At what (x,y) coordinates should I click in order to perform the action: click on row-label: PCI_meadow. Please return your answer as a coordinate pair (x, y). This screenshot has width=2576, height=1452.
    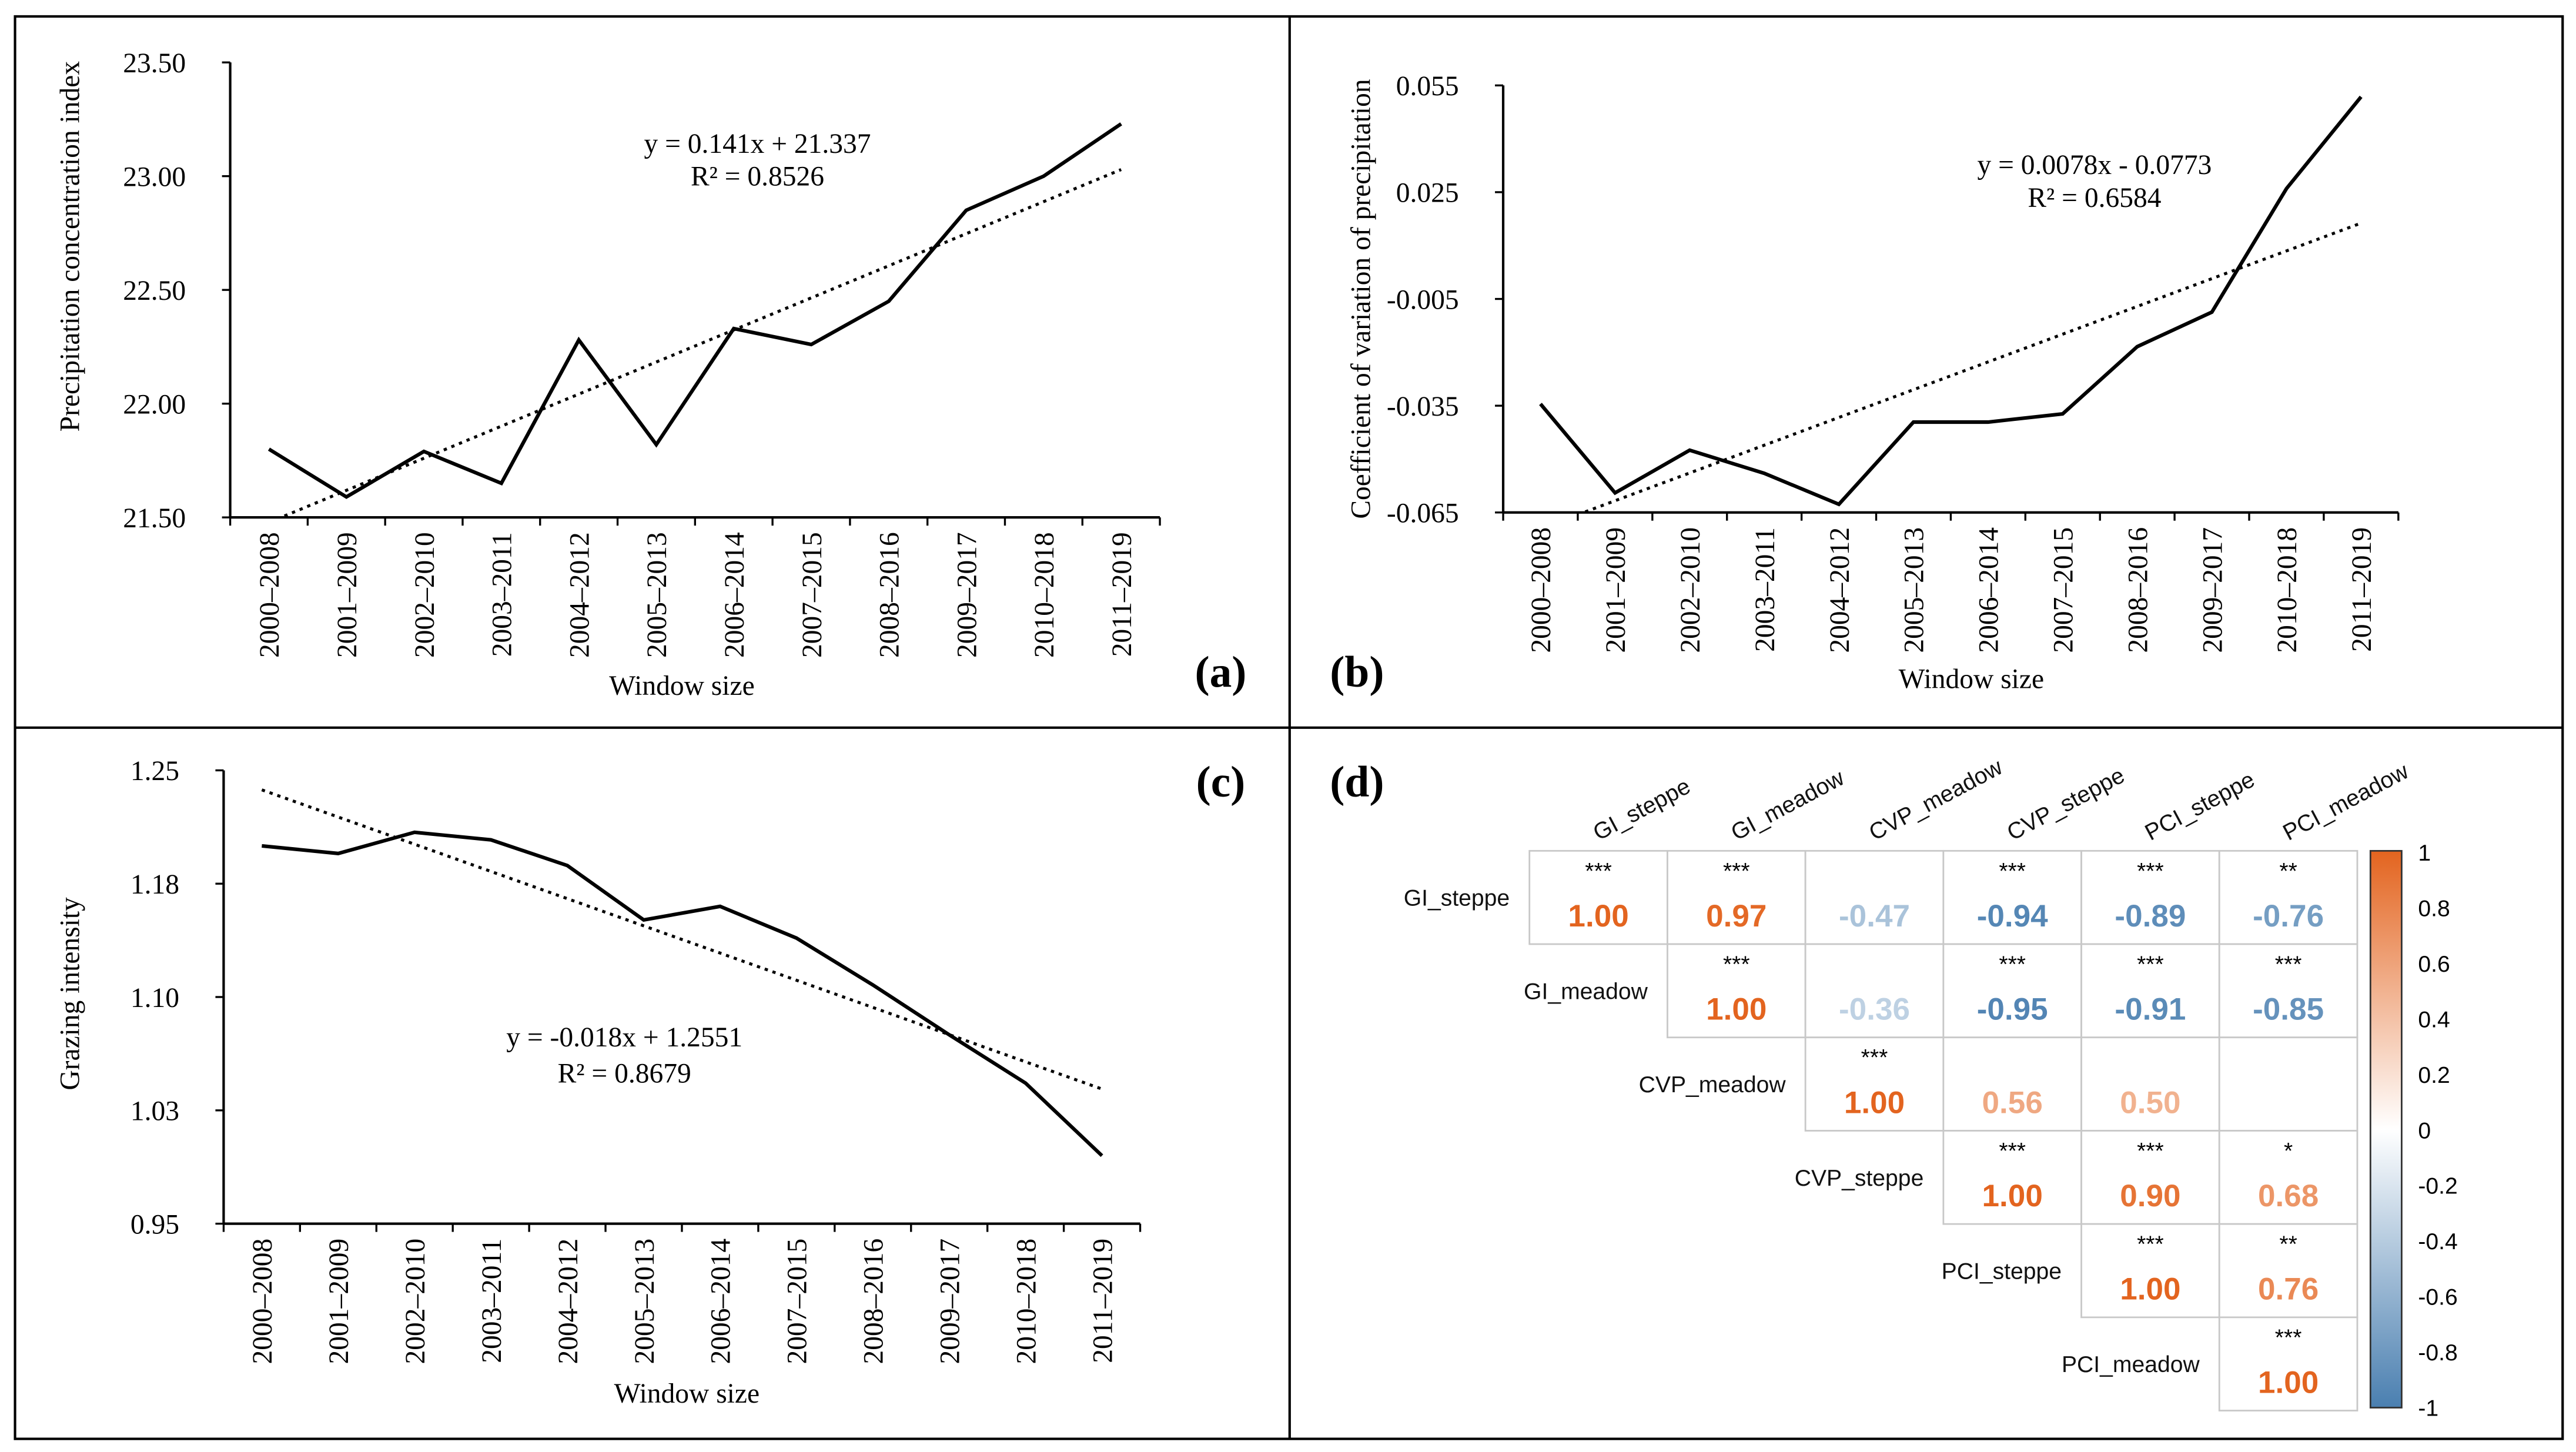
    Looking at the image, I should click on (2131, 1364).